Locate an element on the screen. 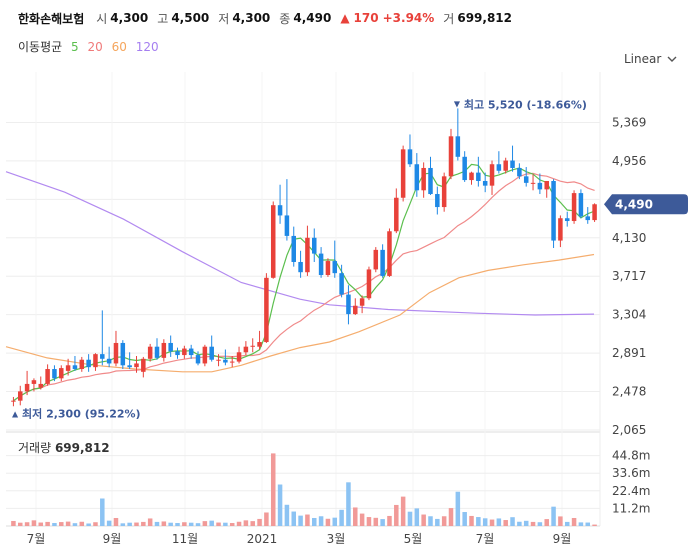 The image size is (700, 560). low-label: 저 is located at coordinates (224, 18).